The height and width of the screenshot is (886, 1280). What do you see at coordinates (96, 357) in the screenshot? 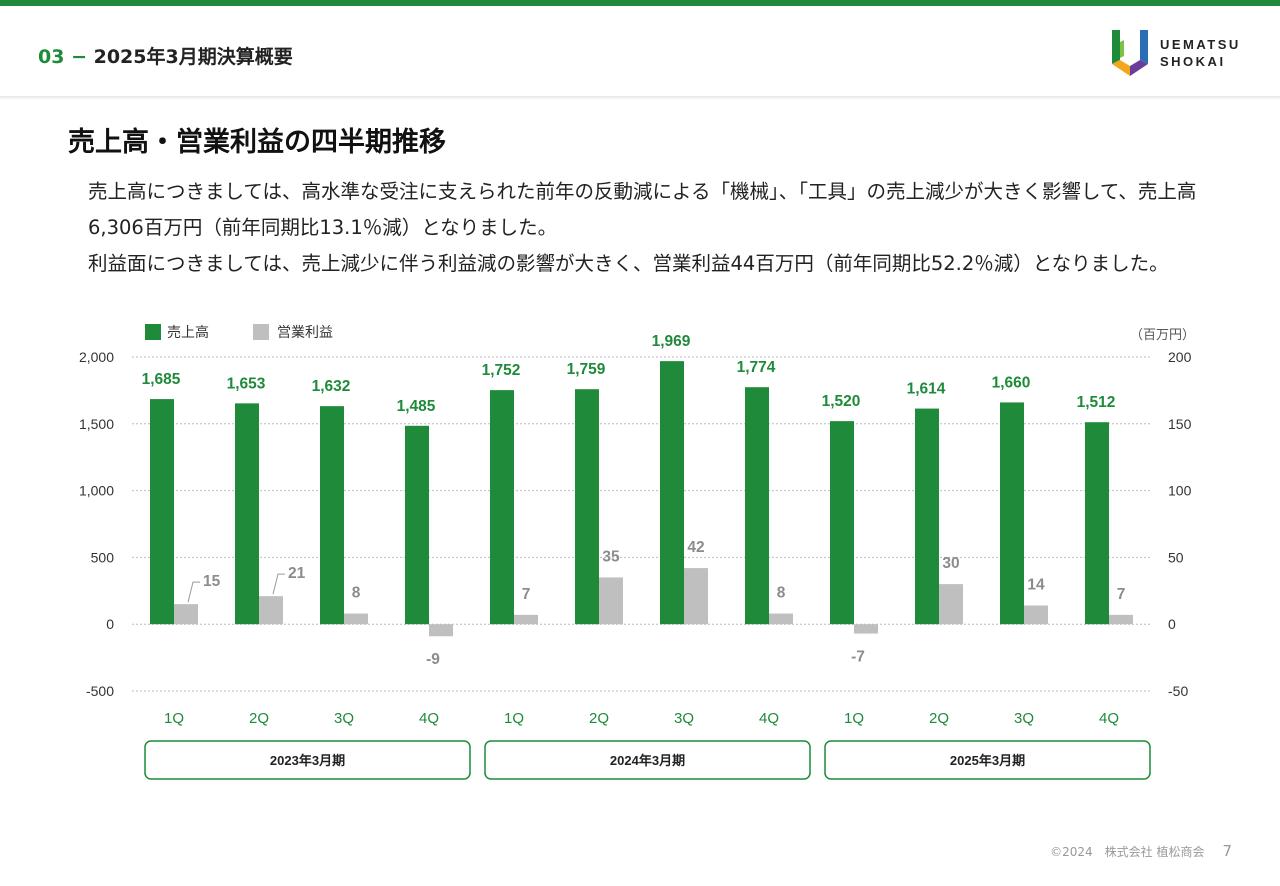
I see `left-axis-tick-label: 2,000` at bounding box center [96, 357].